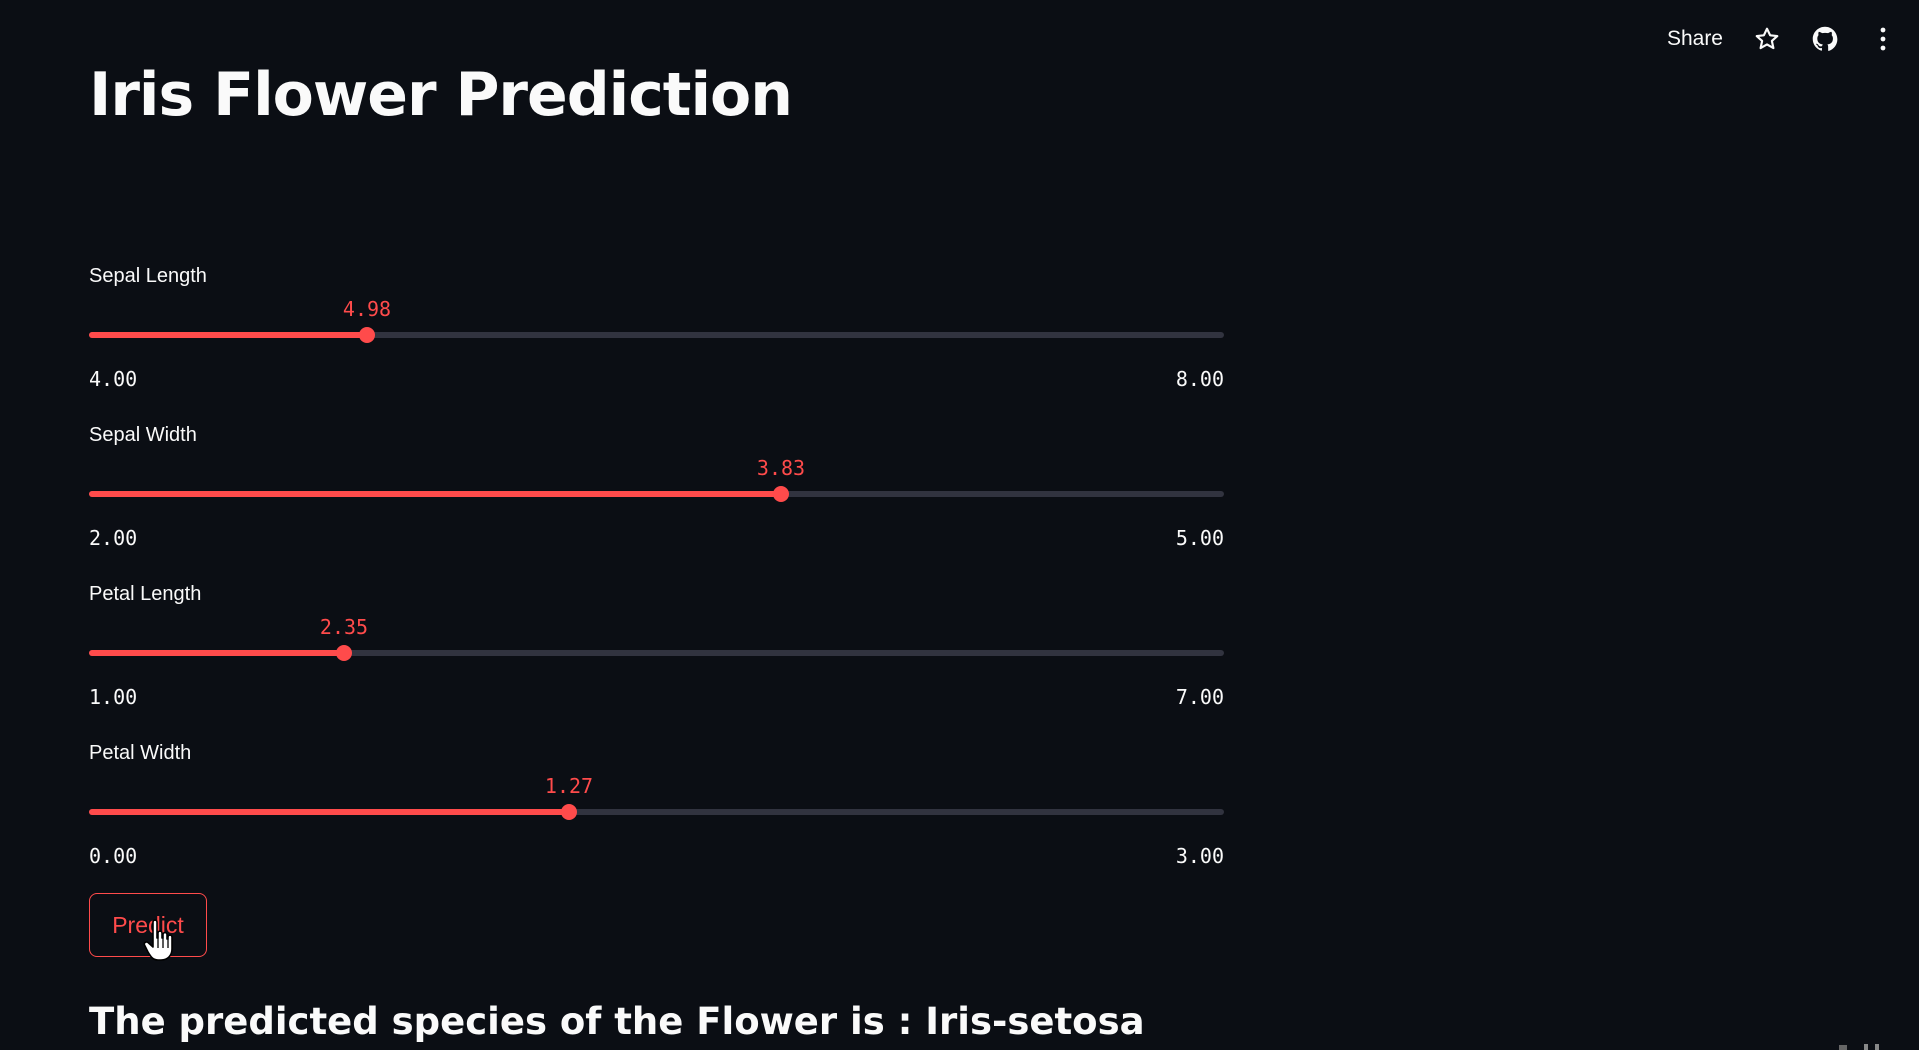 The width and height of the screenshot is (1919, 1050). I want to click on share-button: Share, so click(1694, 38).